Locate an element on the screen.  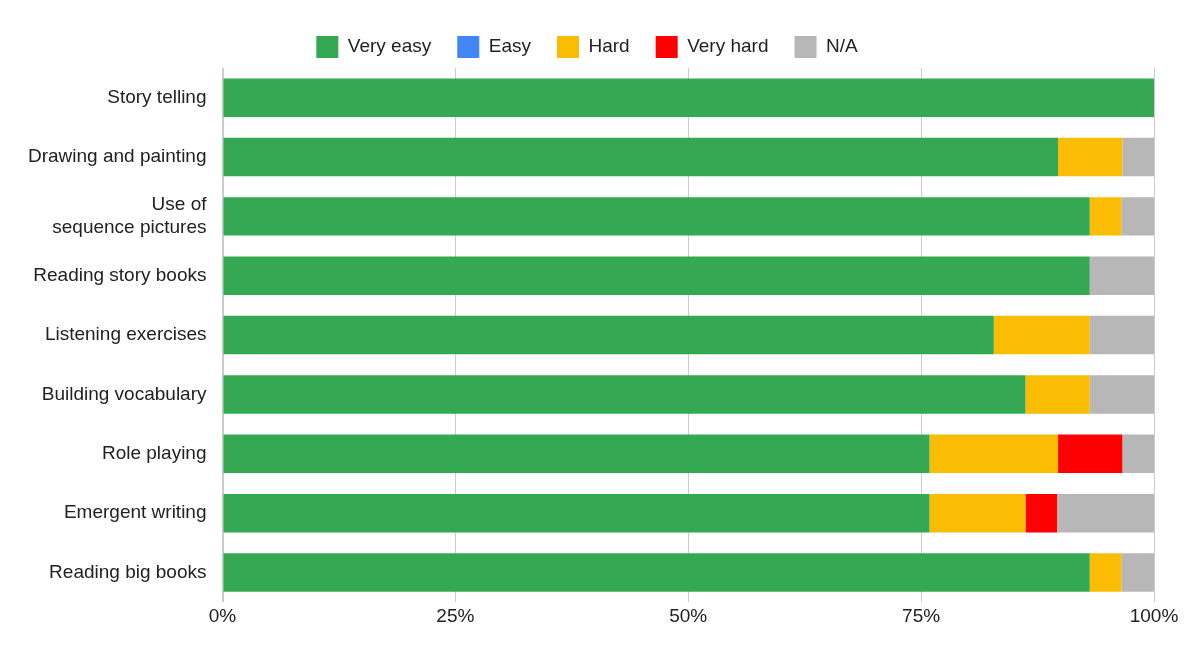
y-tick-label: Building vocabulary is located at coordinates (124, 393).